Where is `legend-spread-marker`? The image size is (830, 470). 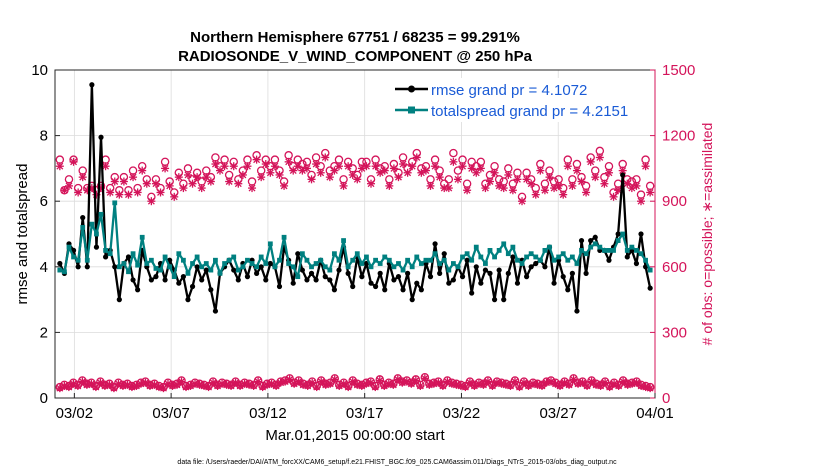 legend-spread-marker is located at coordinates (411, 110).